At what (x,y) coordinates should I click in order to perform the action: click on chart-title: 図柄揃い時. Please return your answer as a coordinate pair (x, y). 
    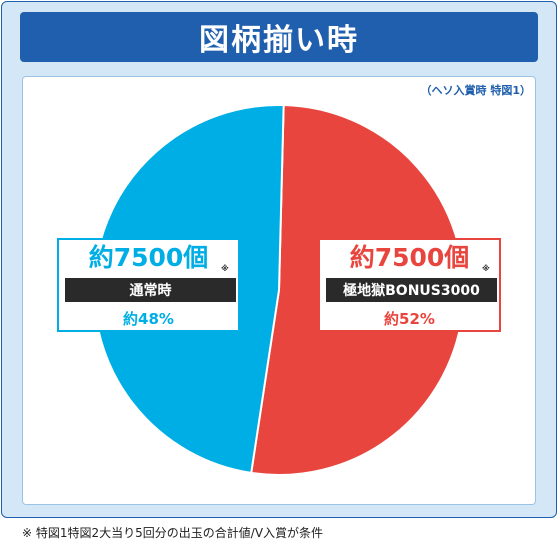
    Looking at the image, I should click on (279, 37).